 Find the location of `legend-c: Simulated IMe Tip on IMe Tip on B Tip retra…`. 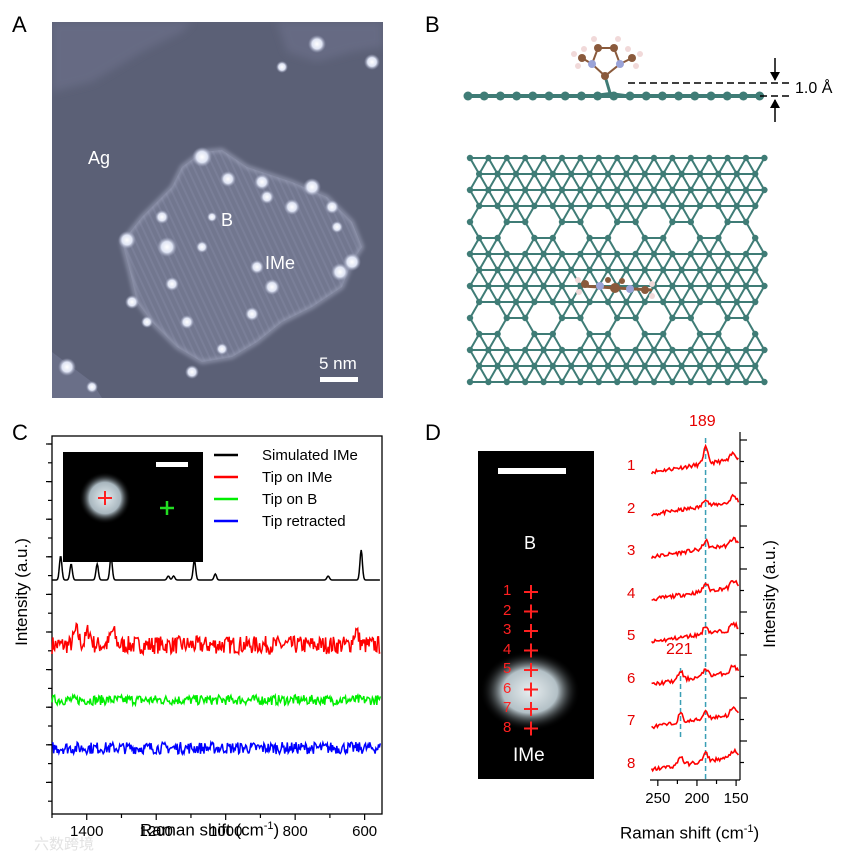

legend-c: Simulated IMe Tip on IMe Tip on B Tip retra… is located at coordinates (286, 488).